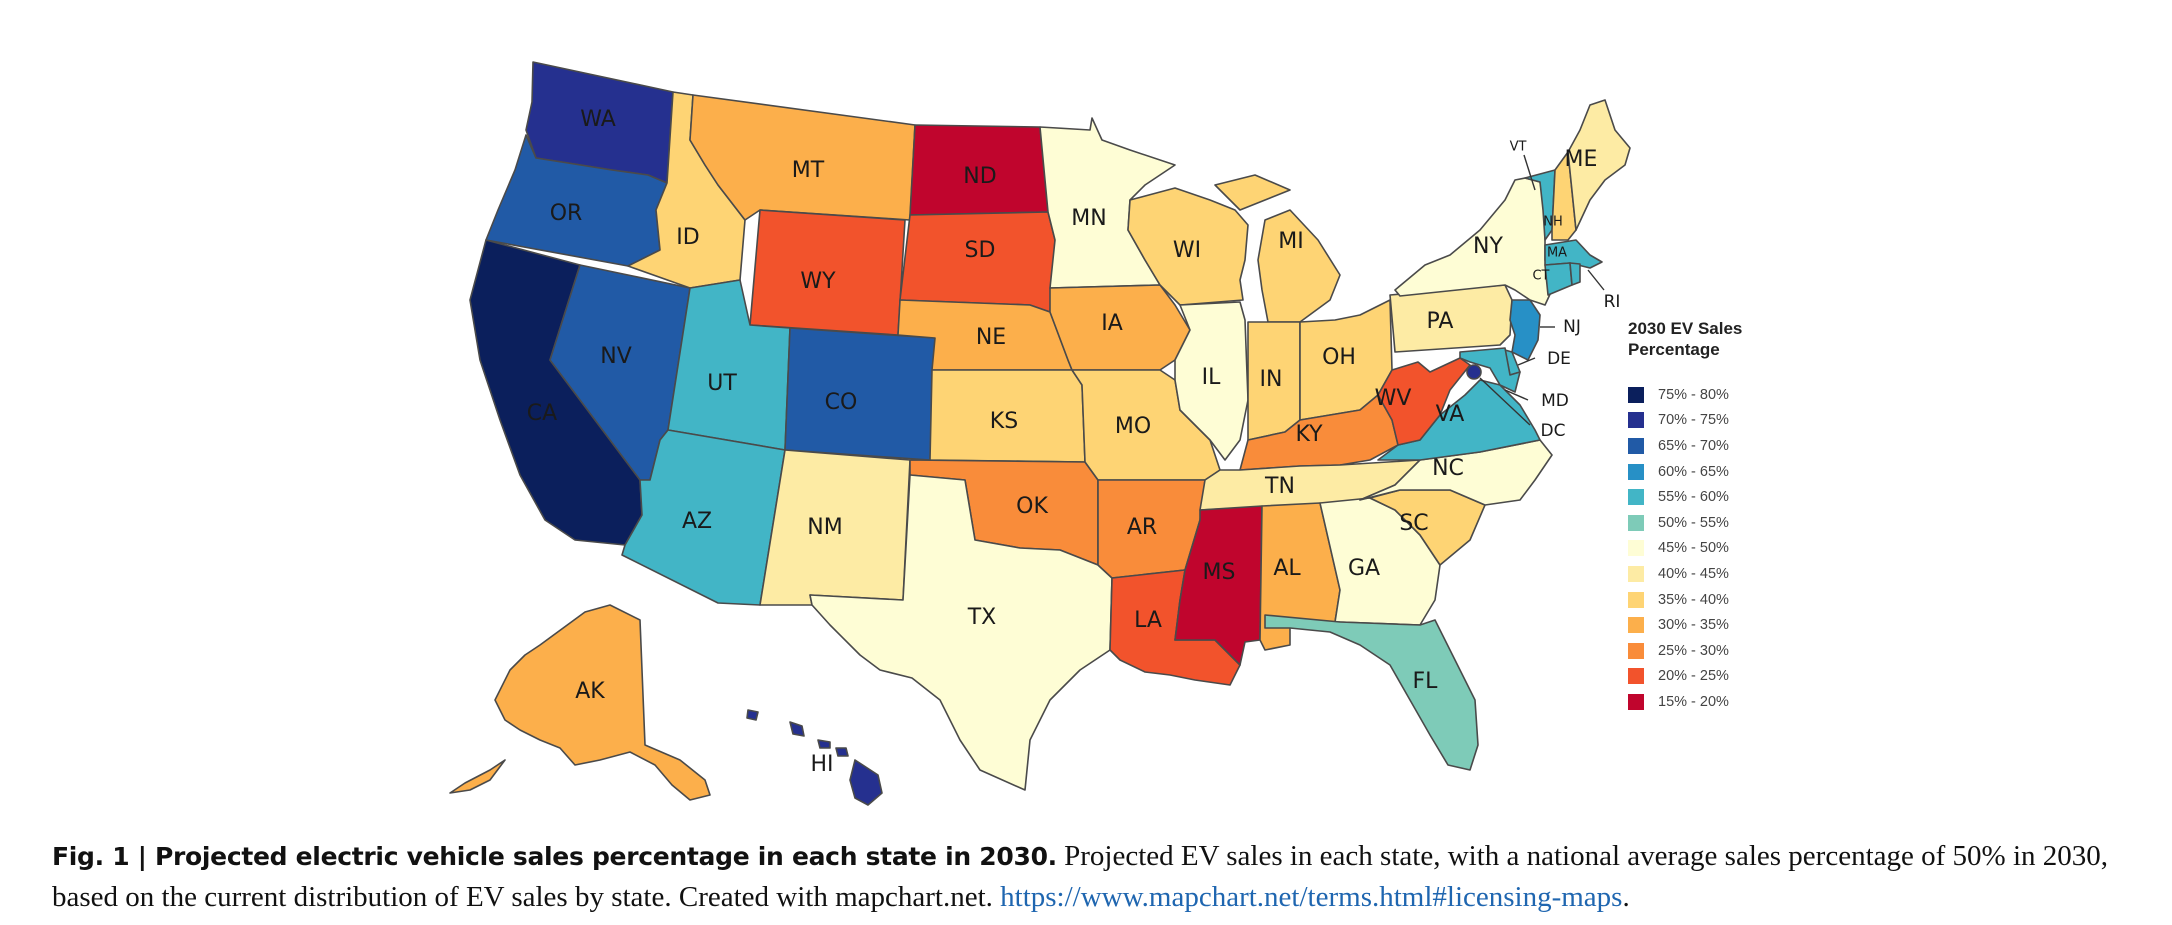 This screenshot has height=925, width=2172. Describe the element at coordinates (1032, 506) in the screenshot. I see `svg-text: OK` at that location.